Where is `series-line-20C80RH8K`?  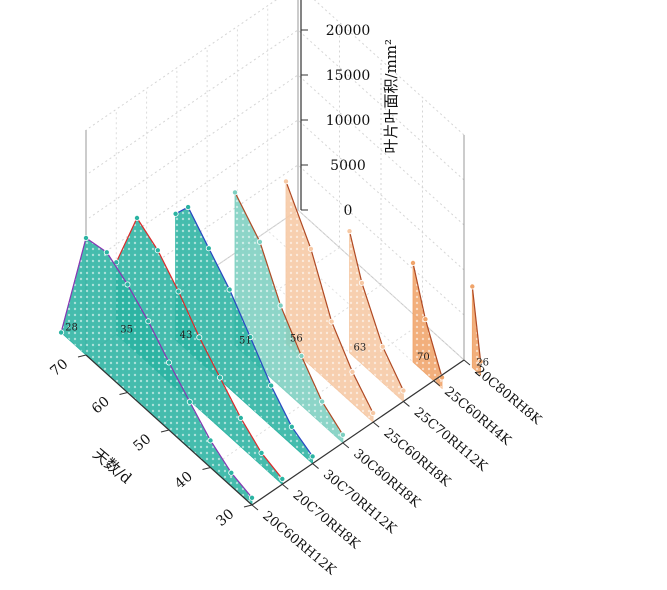 series-line-20C80RH8K is located at coordinates (476, 324).